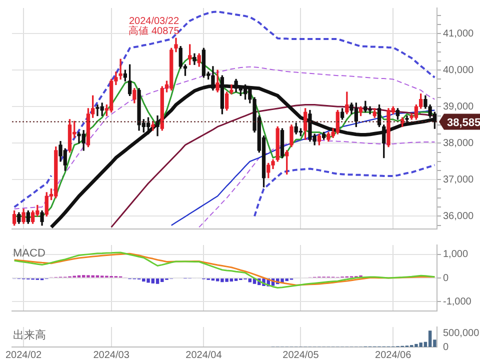 This screenshot has width=480, height=363. Describe the element at coordinates (393, 355) in the screenshot. I see `x-tick-label: 2024/06` at that location.